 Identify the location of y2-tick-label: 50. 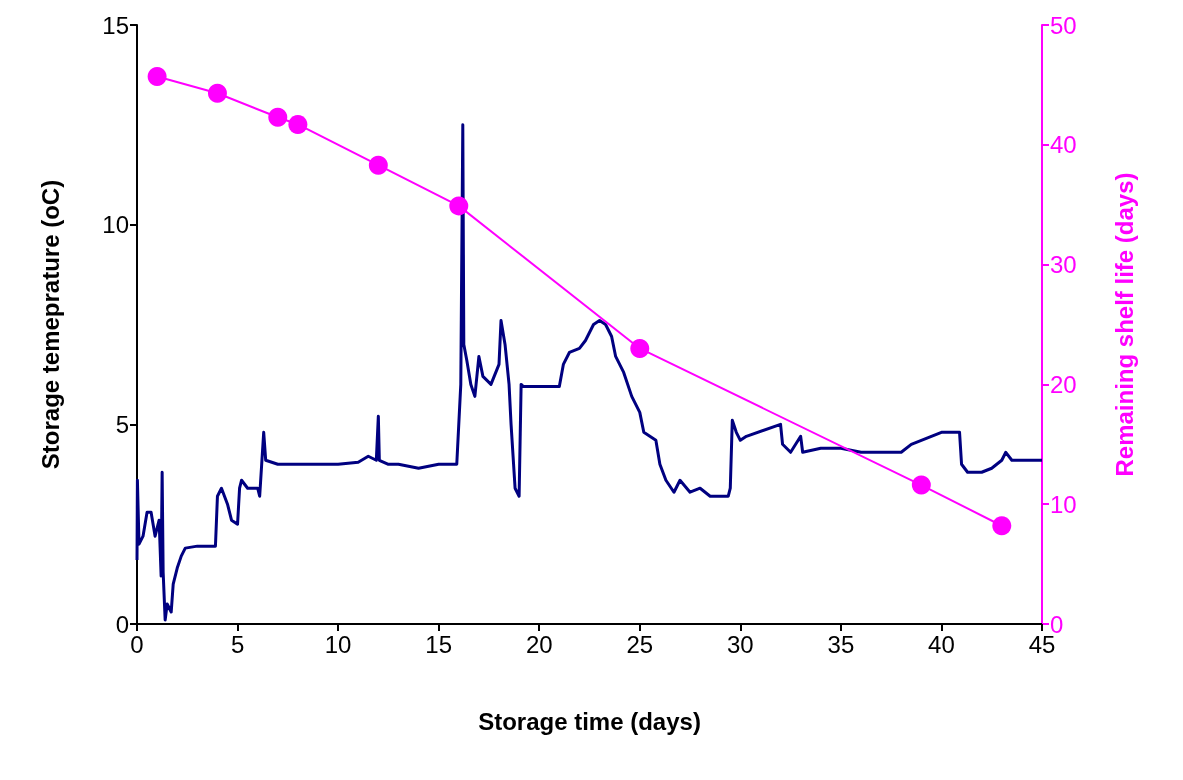
(1063, 25).